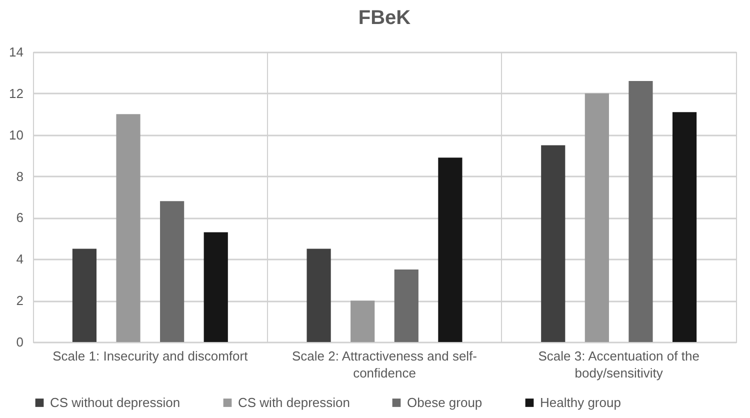  Describe the element at coordinates (150, 356) in the screenshot. I see `x-tick-label: Scale 1: Insecurity and discomfort` at that location.